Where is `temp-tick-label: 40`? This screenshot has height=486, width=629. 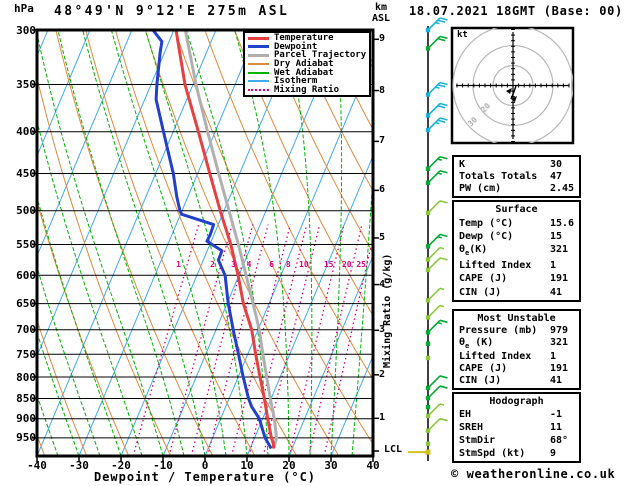
temp-tick-label: 40 is located at coordinates (373, 465).